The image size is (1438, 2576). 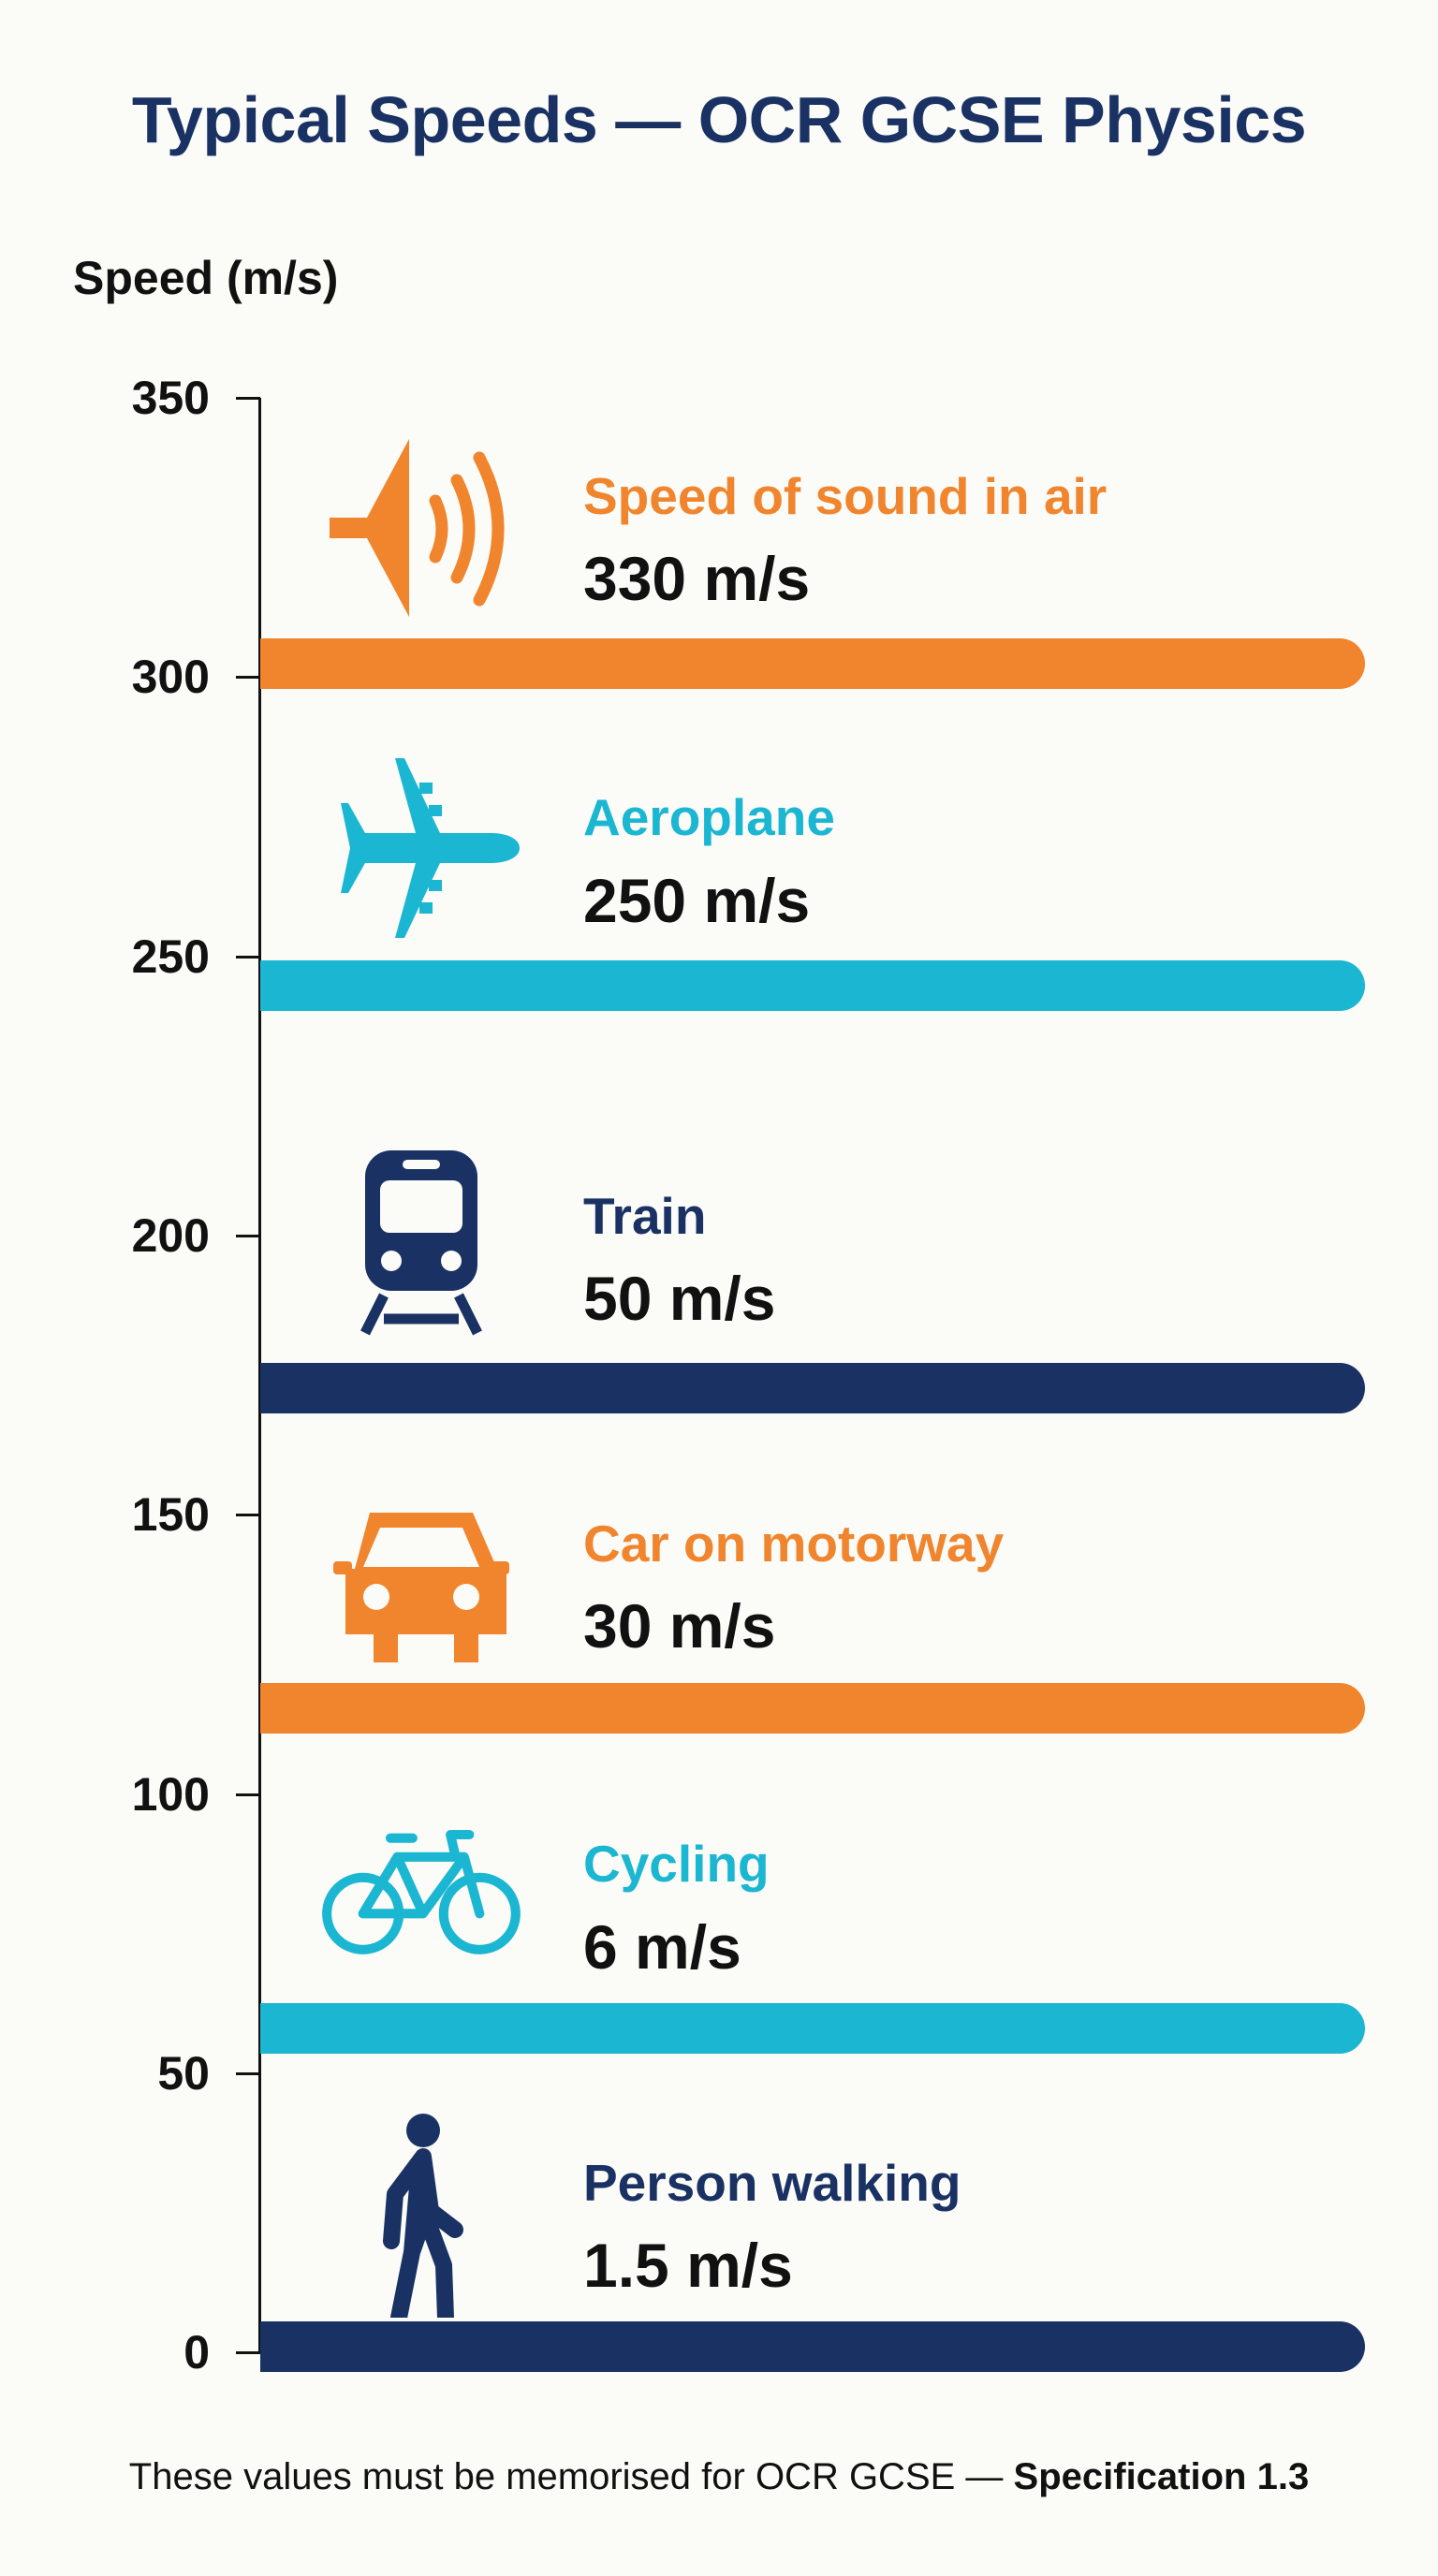 What do you see at coordinates (845, 496) in the screenshot?
I see `category-label: Speed of sound in air` at bounding box center [845, 496].